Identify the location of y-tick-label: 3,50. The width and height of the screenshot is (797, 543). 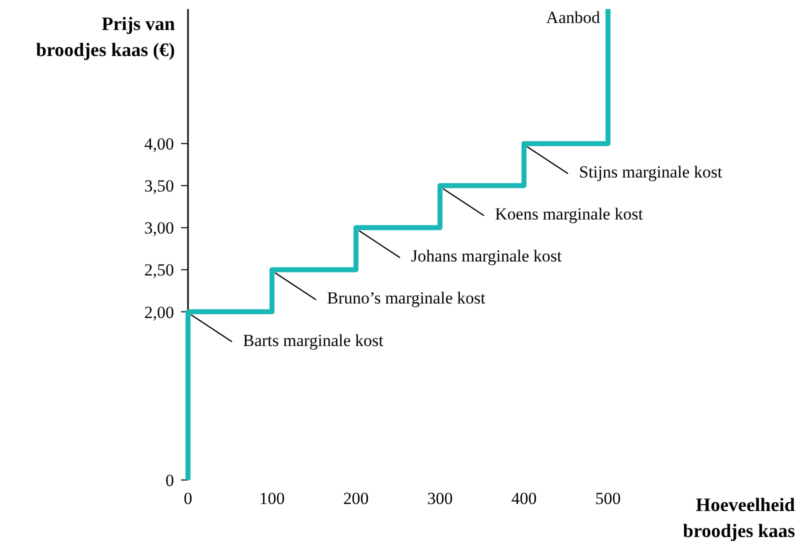
(159, 186).